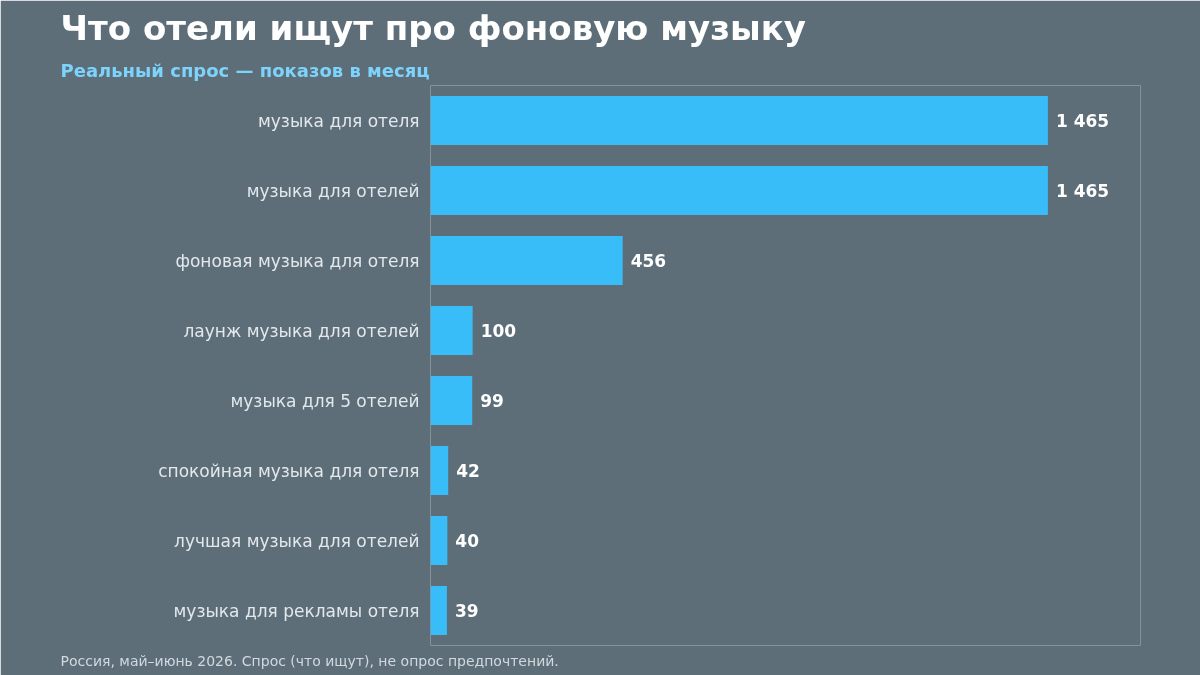 This screenshot has width=1200, height=675. I want to click on data-label: 100, so click(498, 331).